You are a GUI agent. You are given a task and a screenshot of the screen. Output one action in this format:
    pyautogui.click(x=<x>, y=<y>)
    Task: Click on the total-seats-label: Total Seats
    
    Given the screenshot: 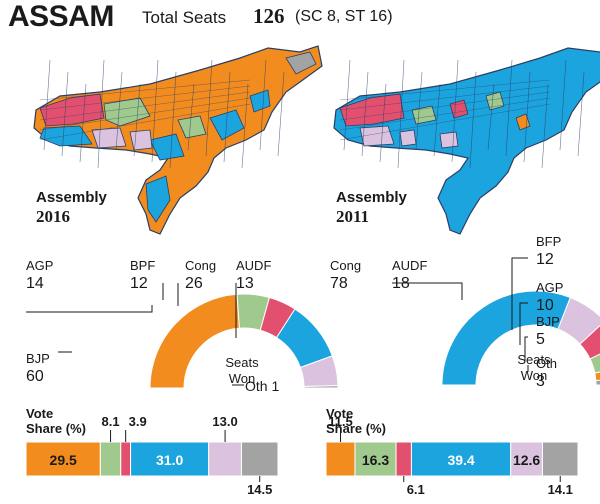 What is the action you would take?
    pyautogui.click(x=184, y=17)
    